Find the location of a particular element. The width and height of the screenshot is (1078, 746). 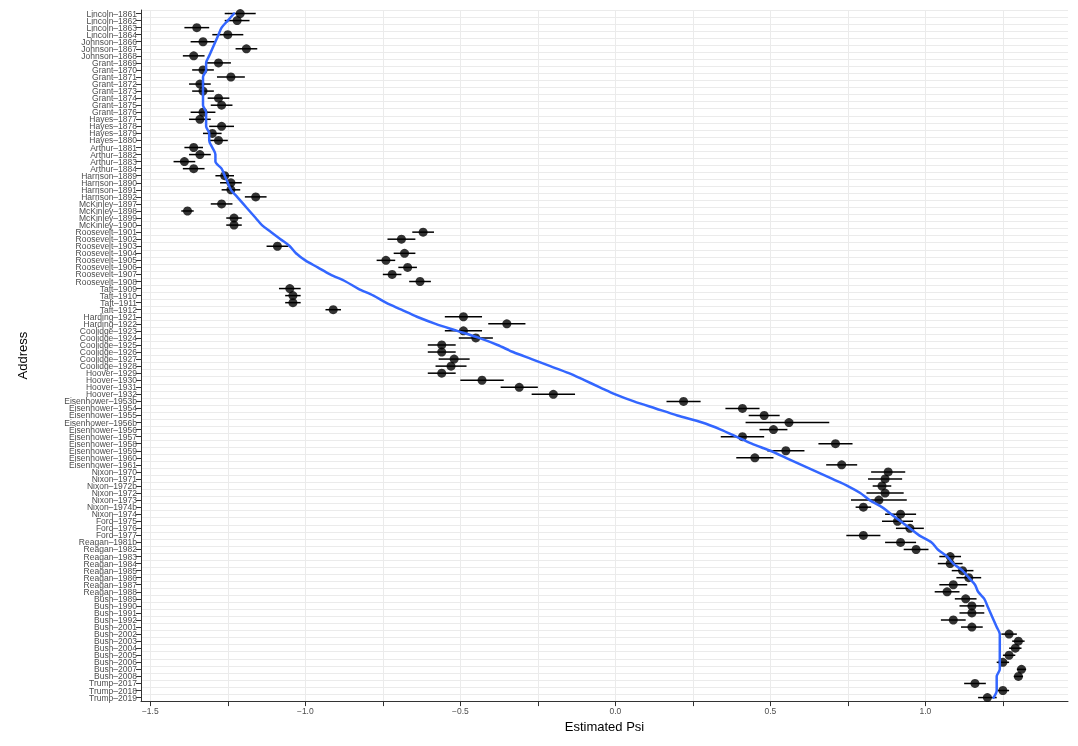

x-tick-label: 0.5 is located at coordinates (770, 710).